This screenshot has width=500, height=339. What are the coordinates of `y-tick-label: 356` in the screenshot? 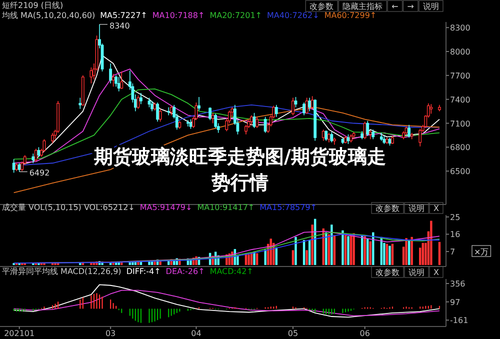 It's located at (458, 284).